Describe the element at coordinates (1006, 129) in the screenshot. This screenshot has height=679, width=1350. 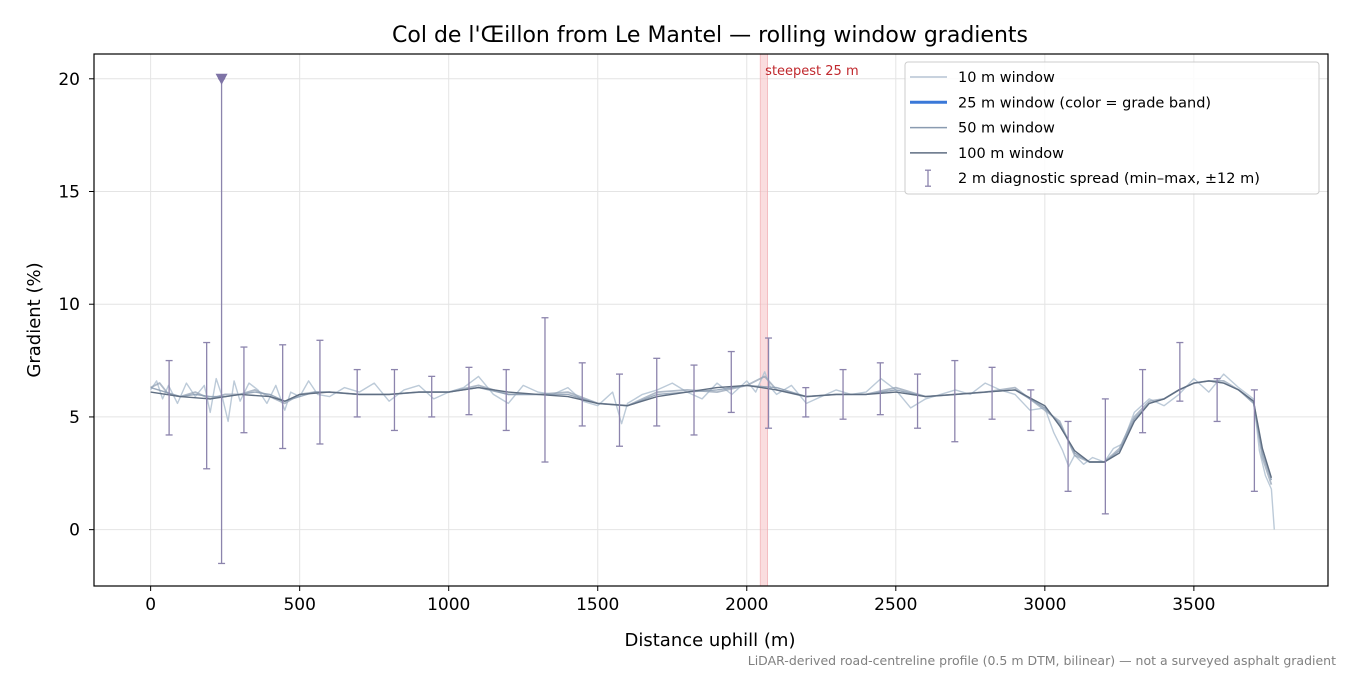
I see `legend-label: 50 m window` at that location.